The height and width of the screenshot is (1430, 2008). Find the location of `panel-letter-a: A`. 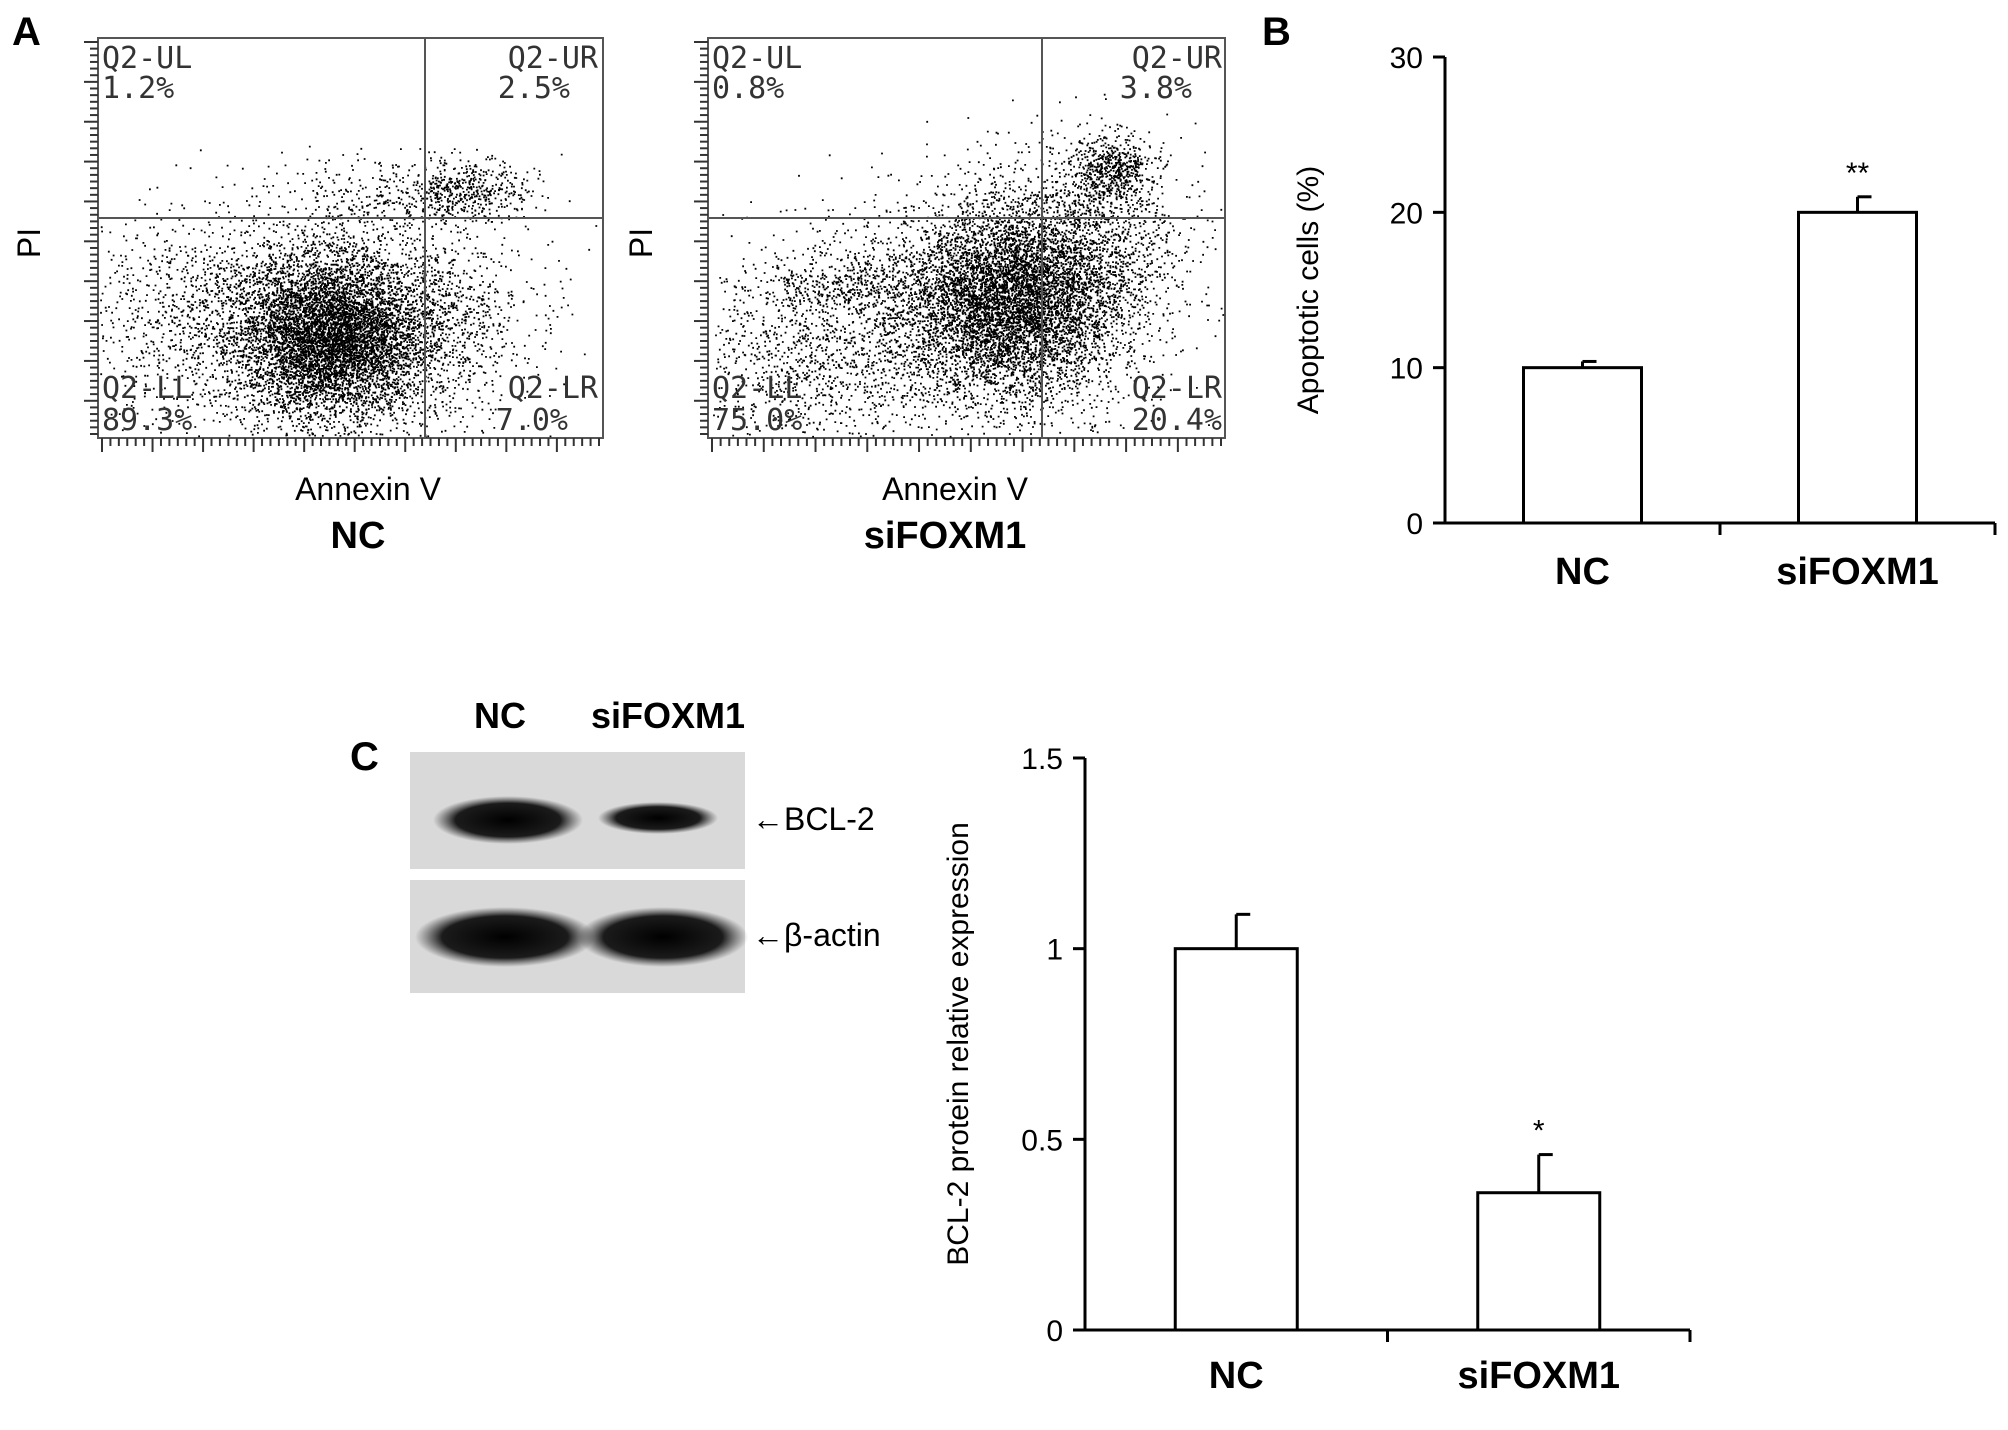

panel-letter-a: A is located at coordinates (26, 32).